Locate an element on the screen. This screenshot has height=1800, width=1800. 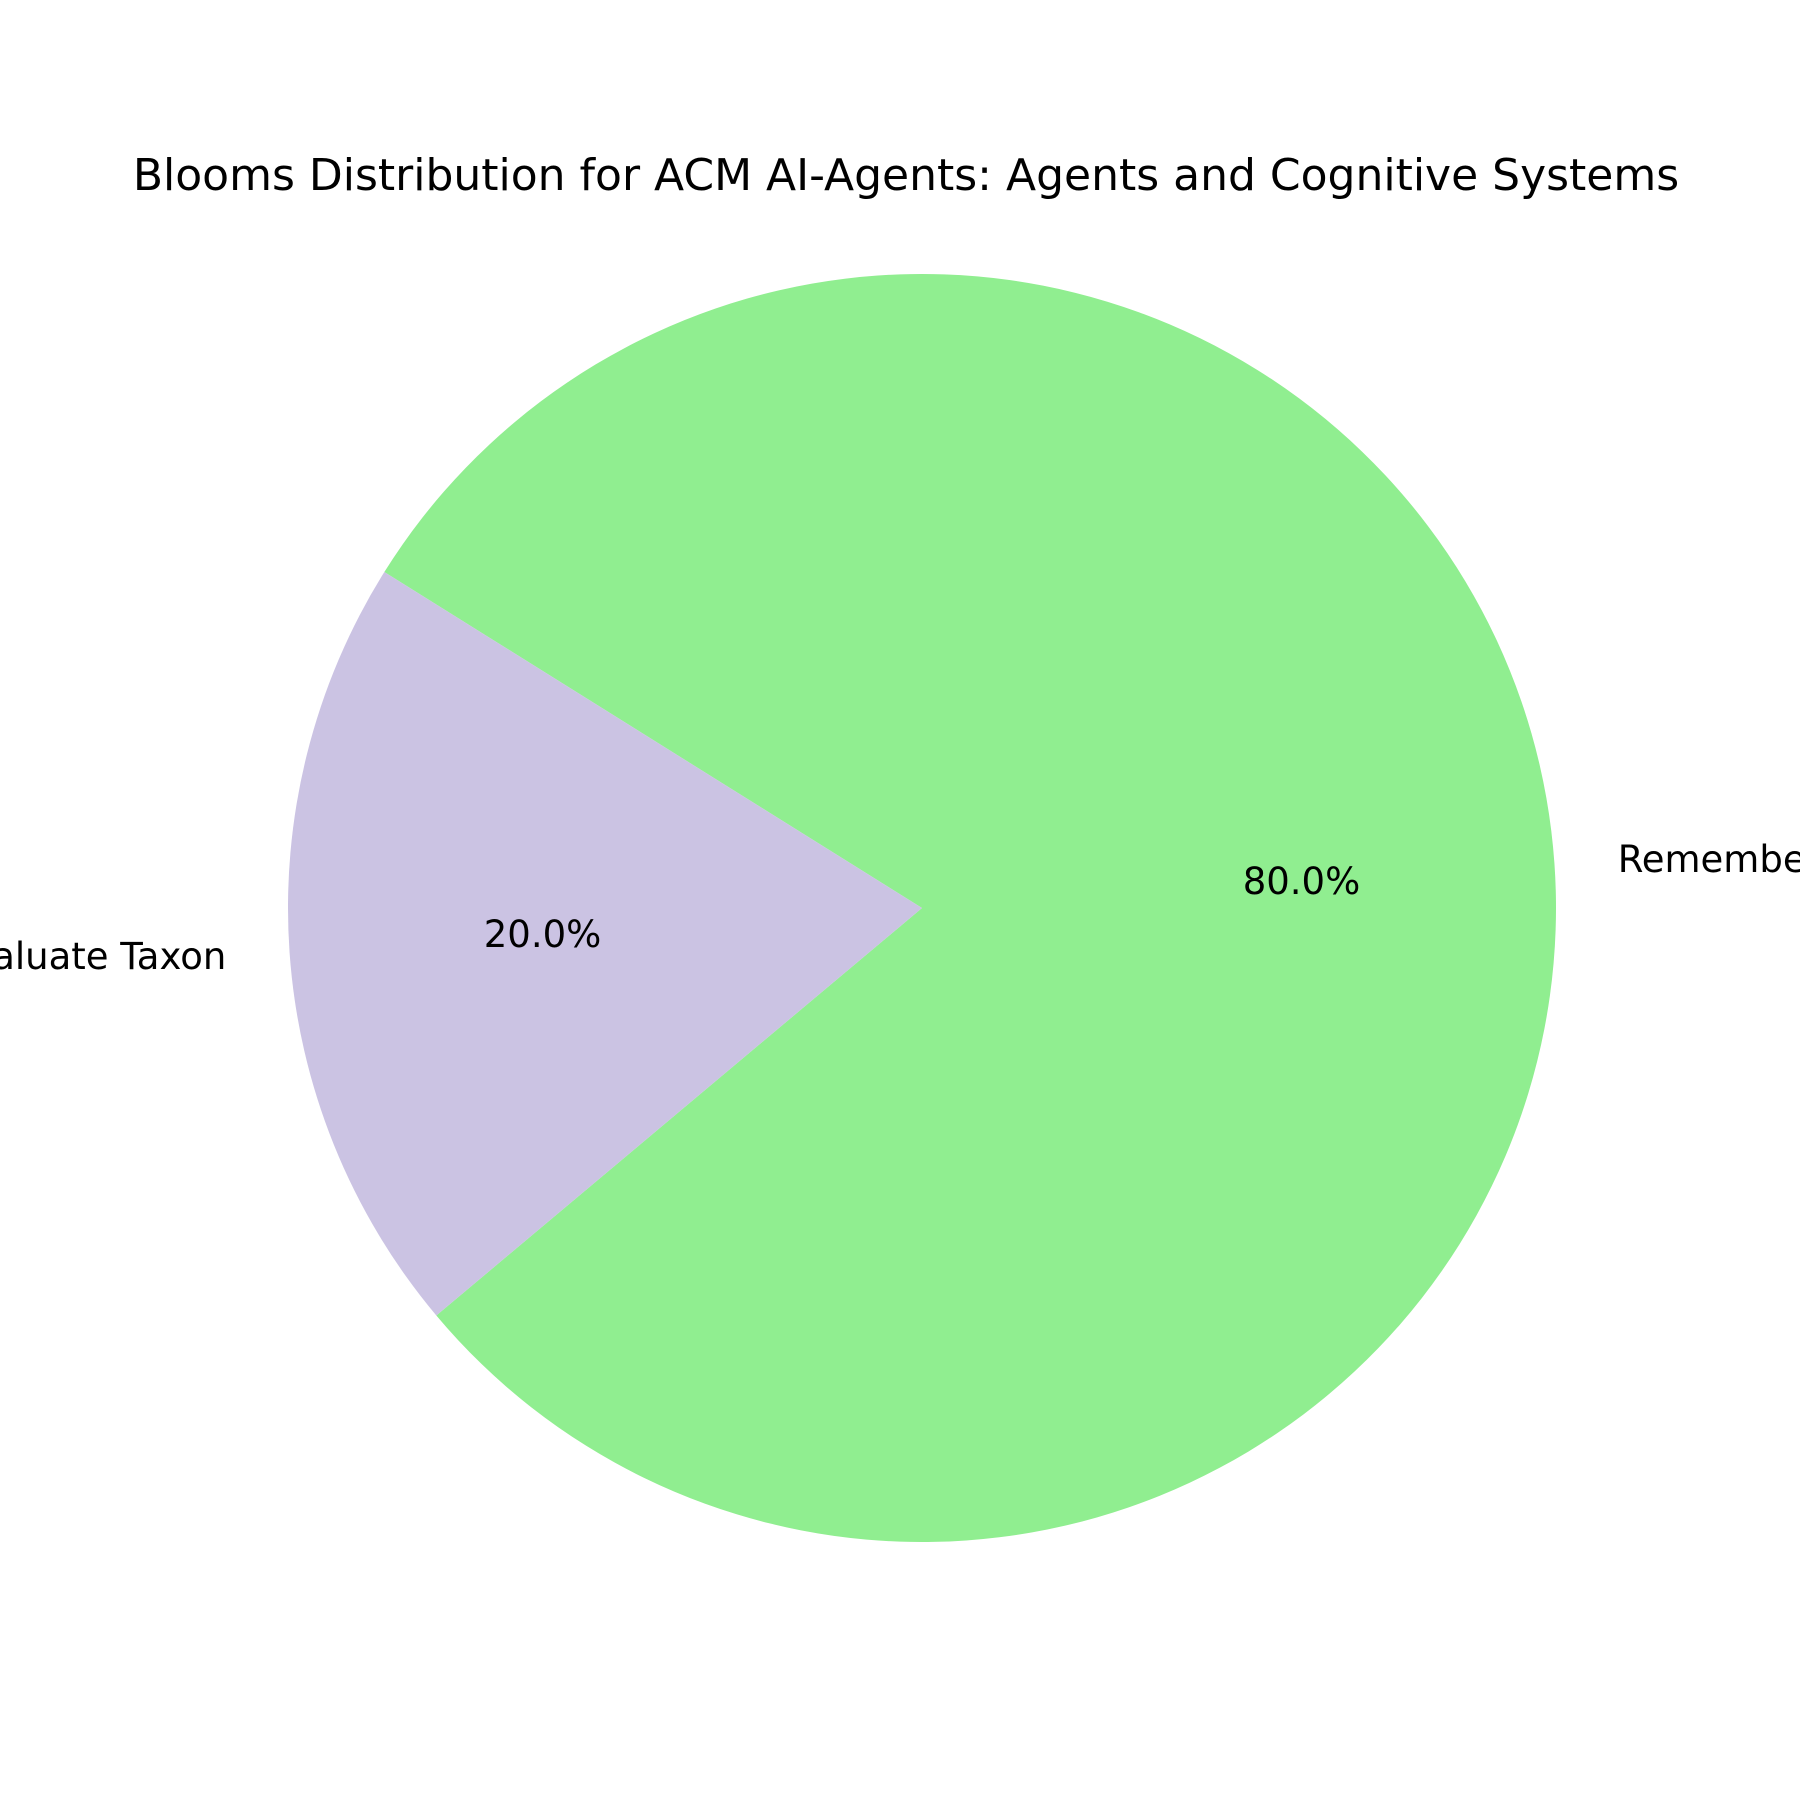
slice-percent-label: 20.0% is located at coordinates (543, 934).